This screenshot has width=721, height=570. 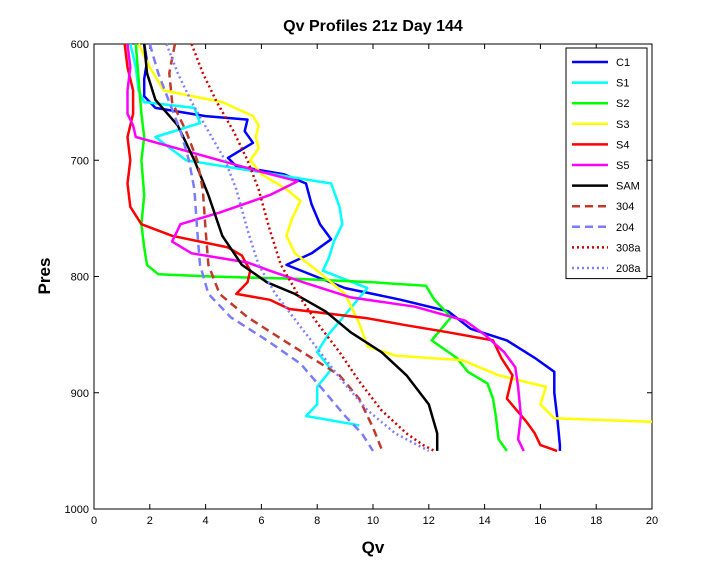 What do you see at coordinates (44, 276) in the screenshot?
I see `y-axis-label: Pres` at bounding box center [44, 276].